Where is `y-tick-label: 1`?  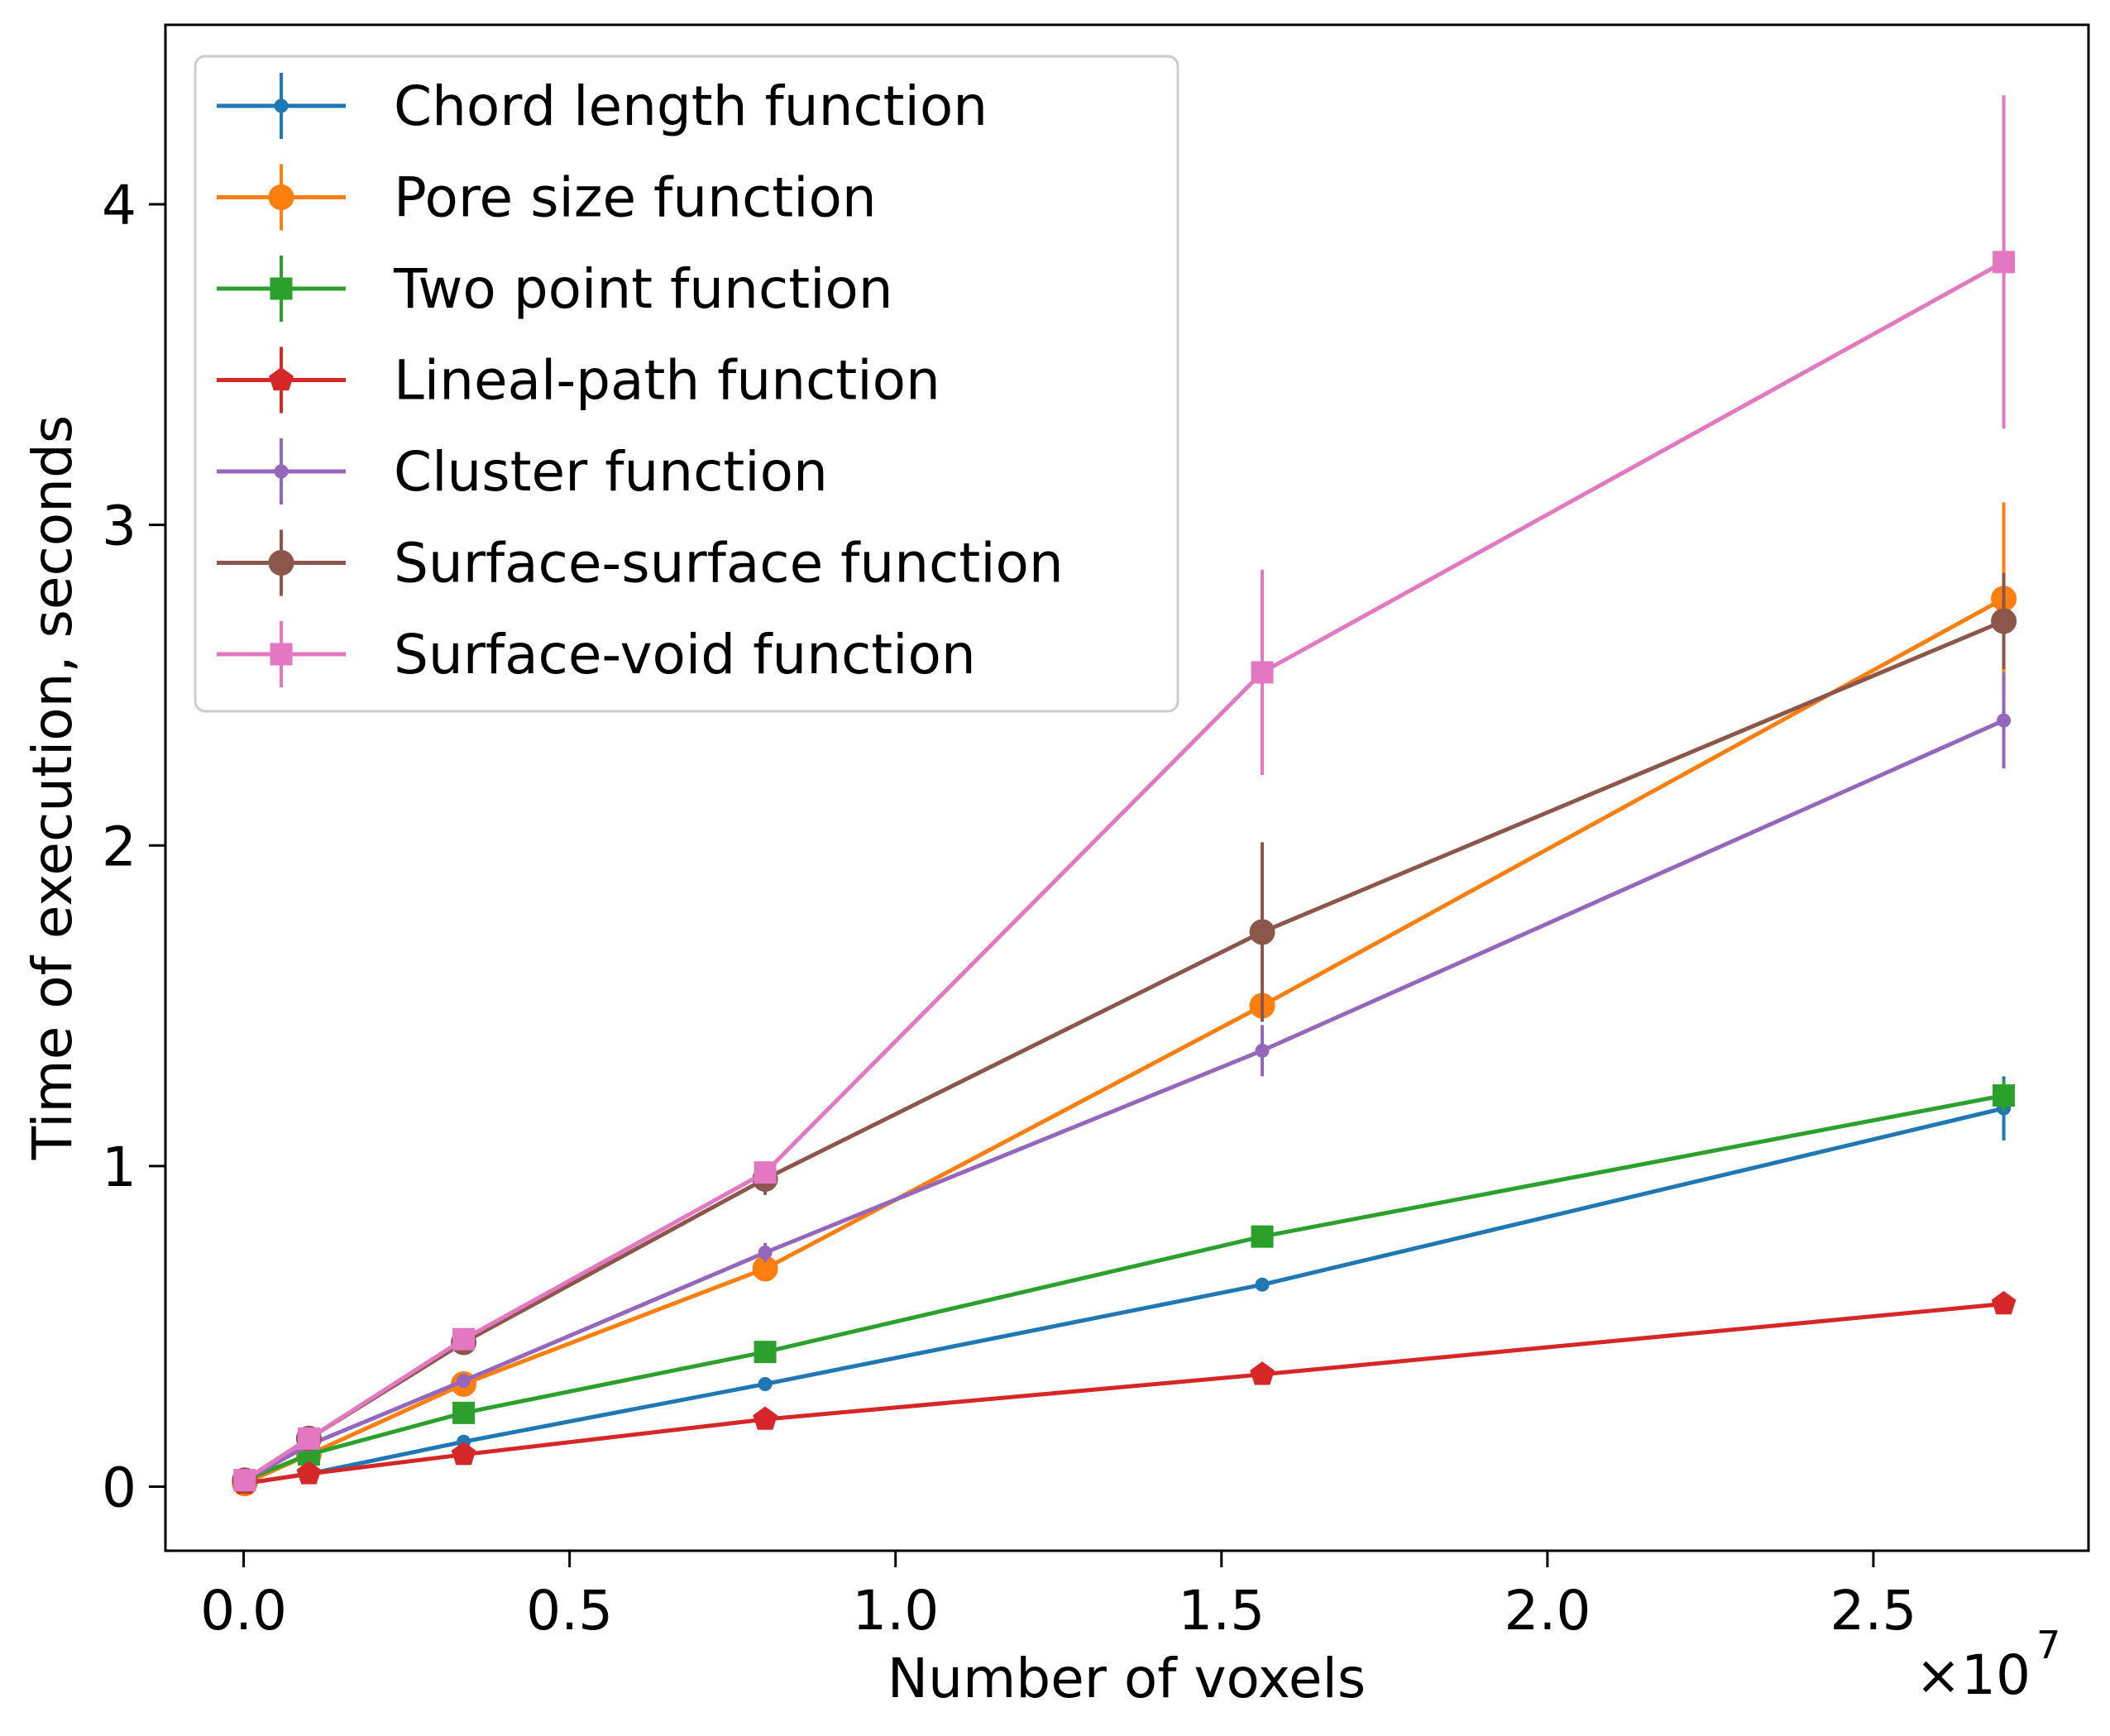
y-tick-label: 1 is located at coordinates (119, 1167).